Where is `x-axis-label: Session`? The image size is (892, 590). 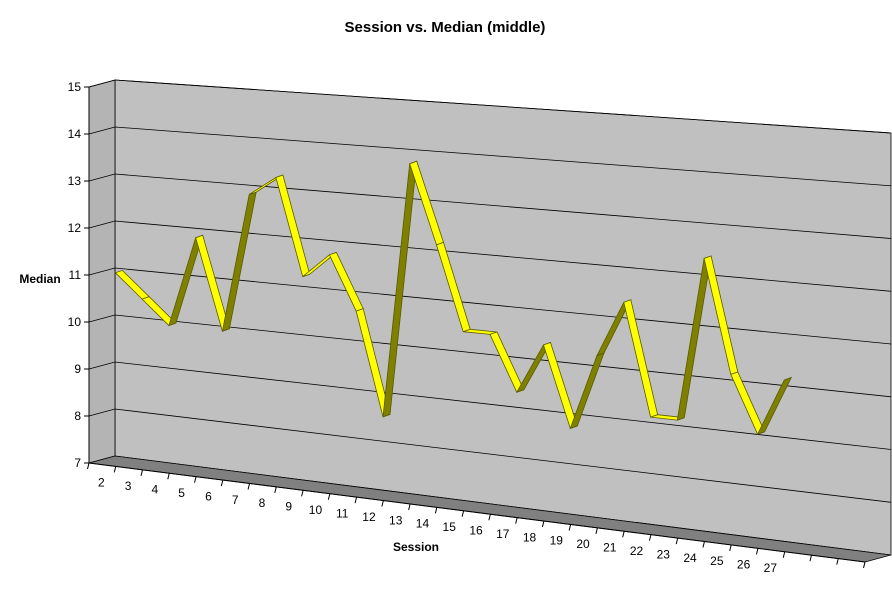
x-axis-label: Session is located at coordinates (416, 547).